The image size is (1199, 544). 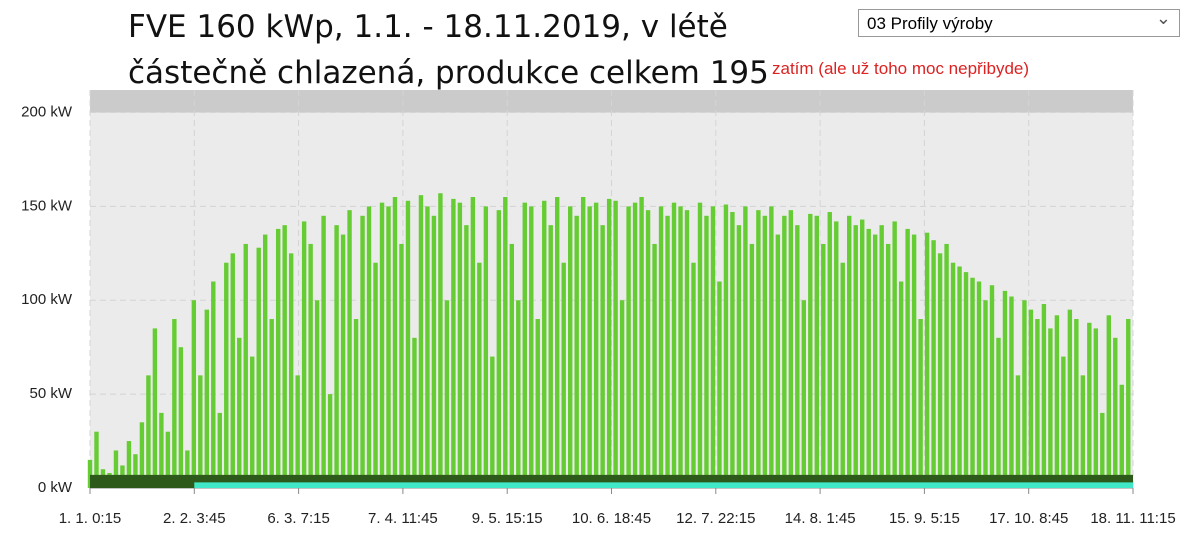 I want to click on x-tick-label: 1. 1. 0:15, so click(x=90, y=518).